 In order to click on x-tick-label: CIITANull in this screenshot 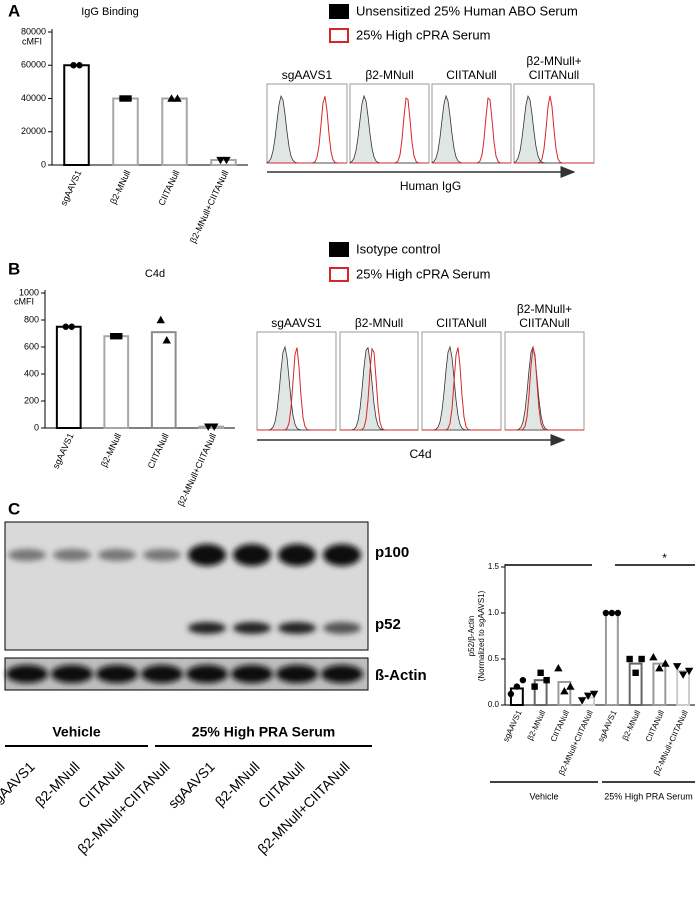, I will do `click(560, 726)`.